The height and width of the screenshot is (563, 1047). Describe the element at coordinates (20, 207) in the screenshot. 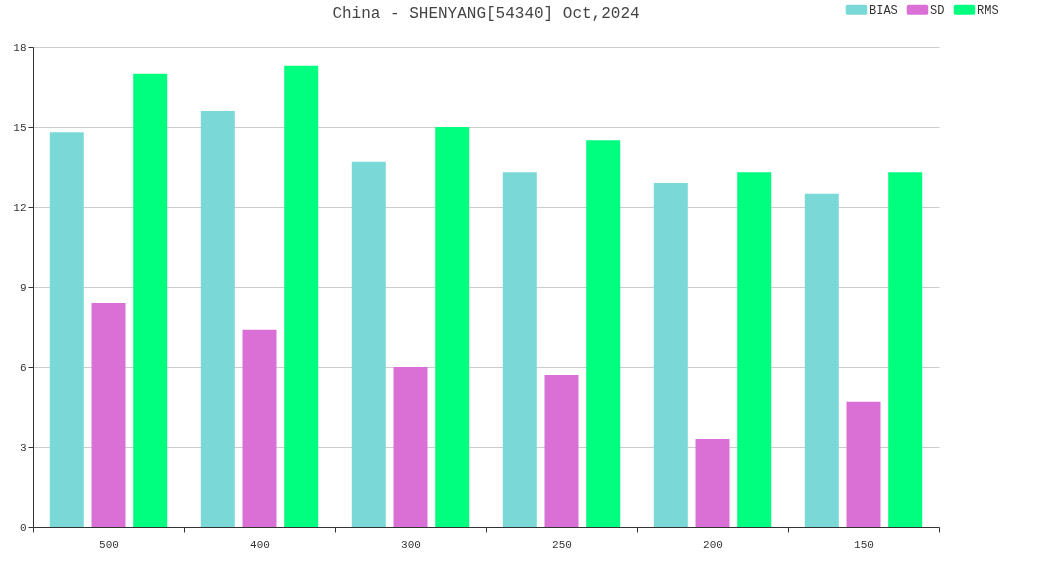

I see `y-tick-label: 12` at that location.